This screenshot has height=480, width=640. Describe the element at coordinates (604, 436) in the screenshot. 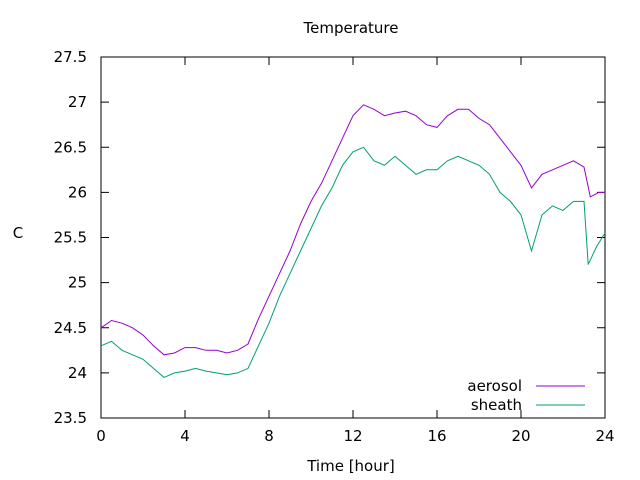

I see `x-tick-label: 24` at that location.